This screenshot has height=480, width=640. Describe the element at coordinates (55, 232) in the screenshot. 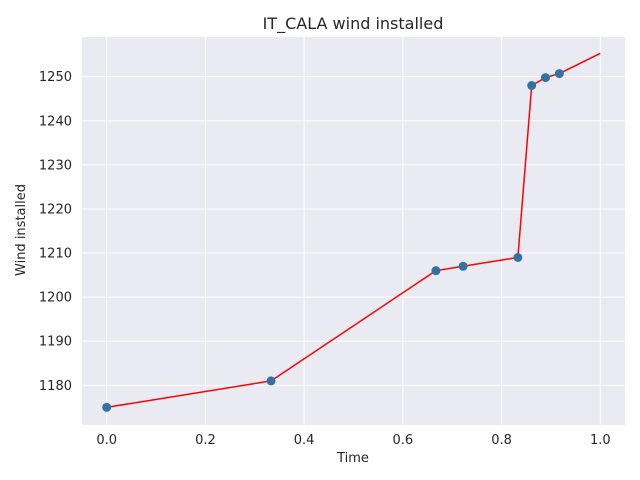

I see `y-axis-ticks: 1180 1190 1200 1210 1220 1230 1240 1250` at that location.